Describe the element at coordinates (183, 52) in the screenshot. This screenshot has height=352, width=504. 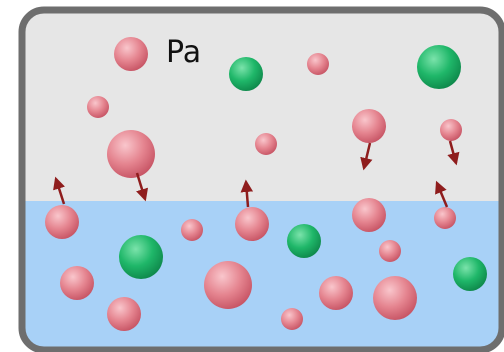
I see `pressure-label: Pa` at that location.